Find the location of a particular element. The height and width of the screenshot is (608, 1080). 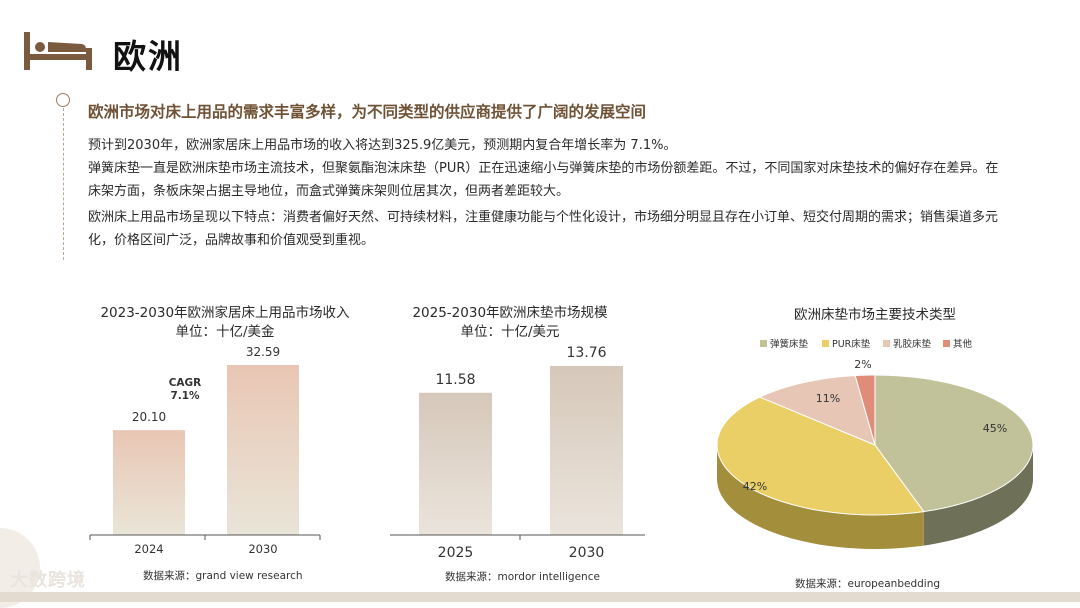

pie-slice-PUR床垫 is located at coordinates (820, 456).